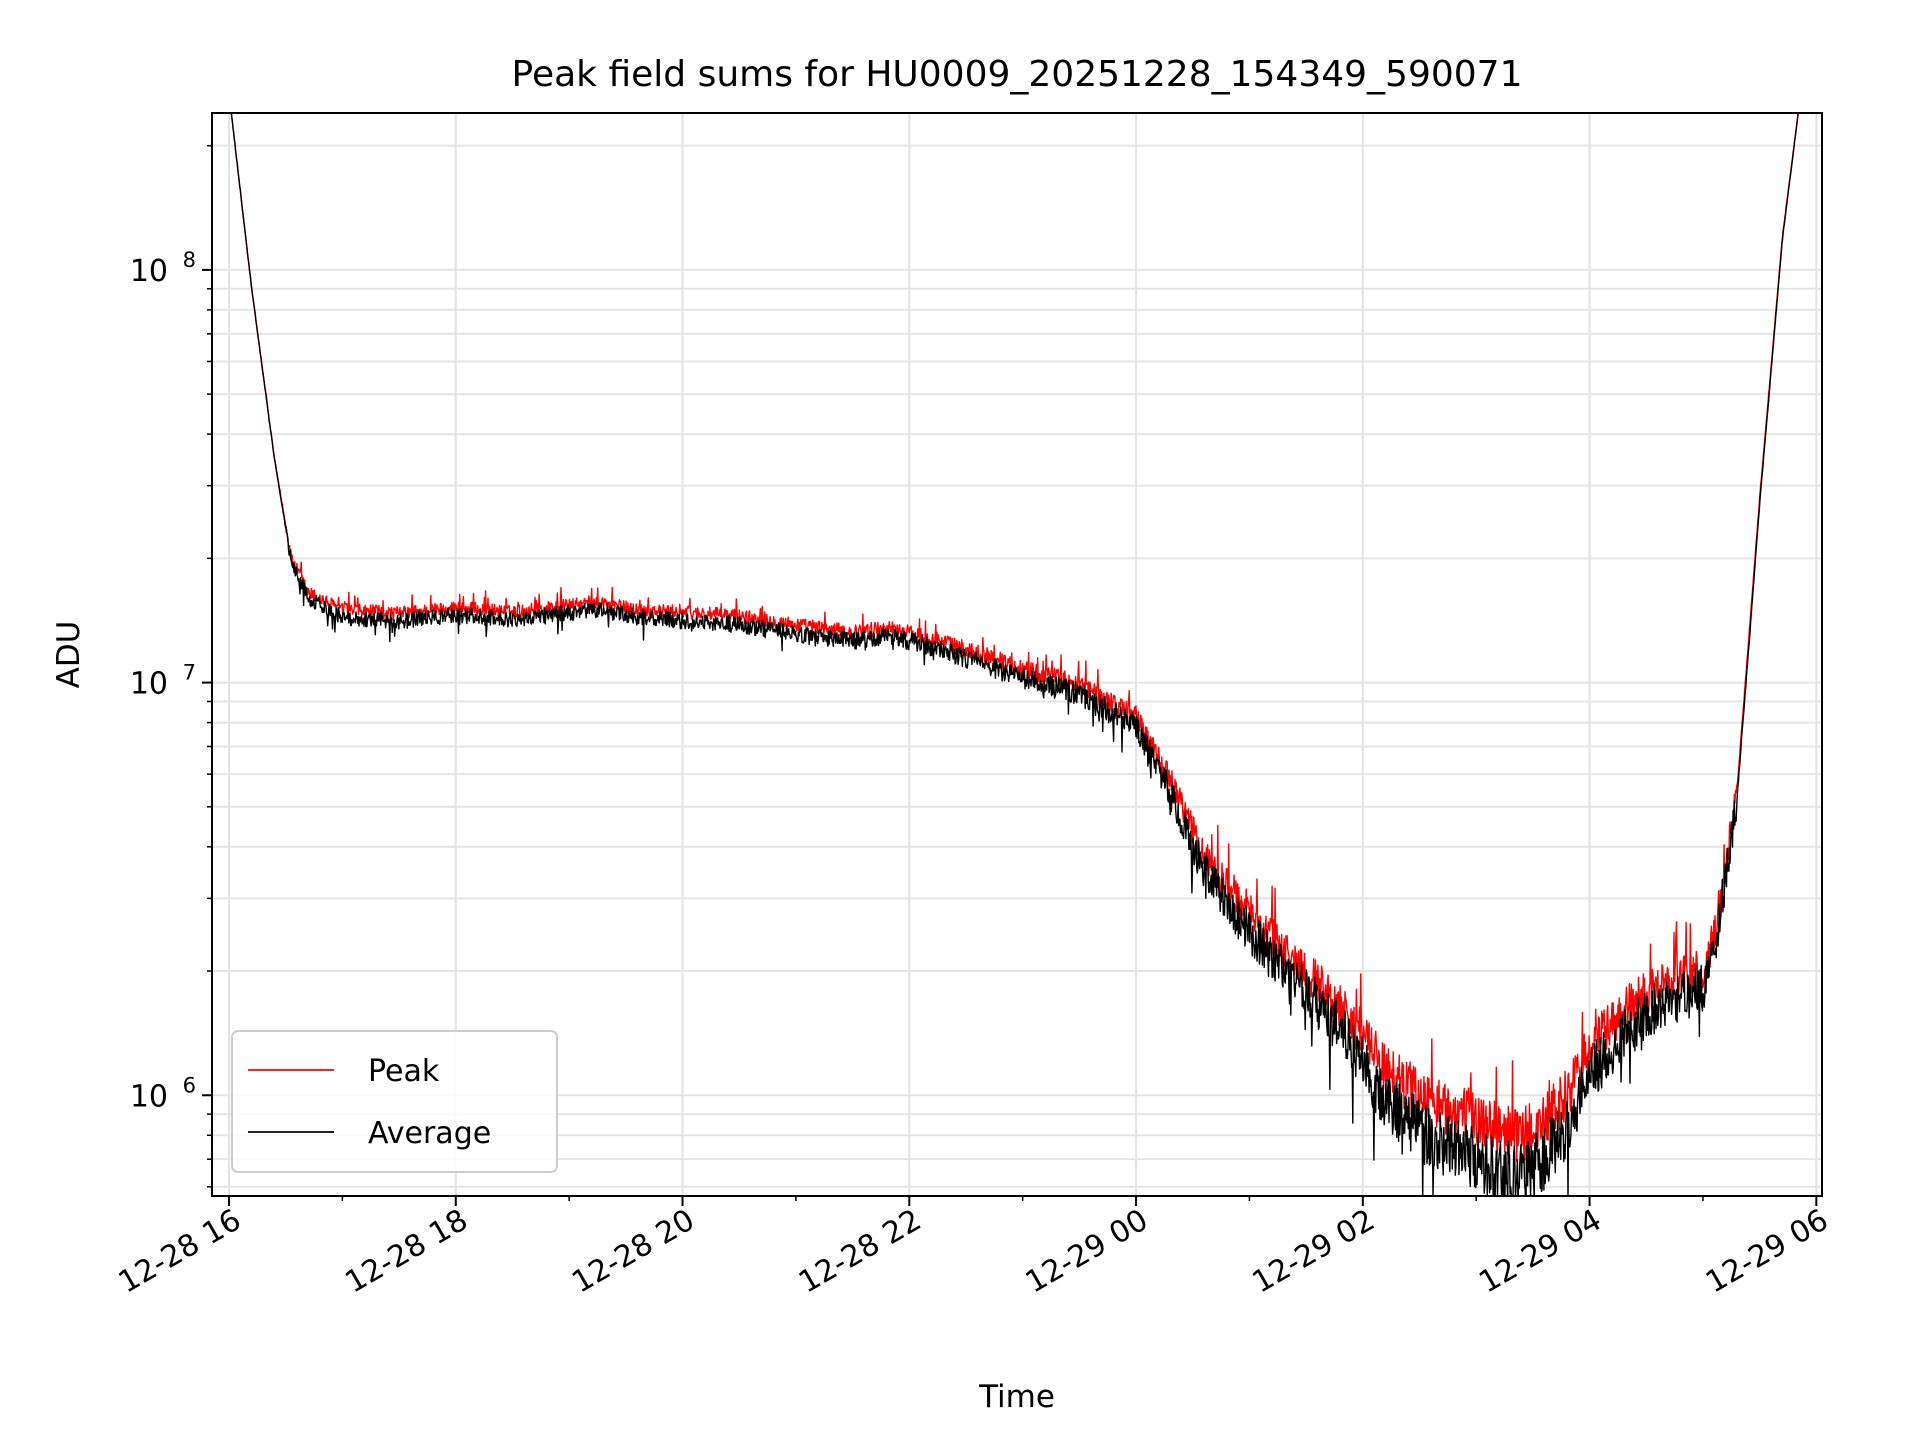 The height and width of the screenshot is (1444, 1920). What do you see at coordinates (189, 1085) in the screenshot?
I see `y-tick-exponent: 6` at bounding box center [189, 1085].